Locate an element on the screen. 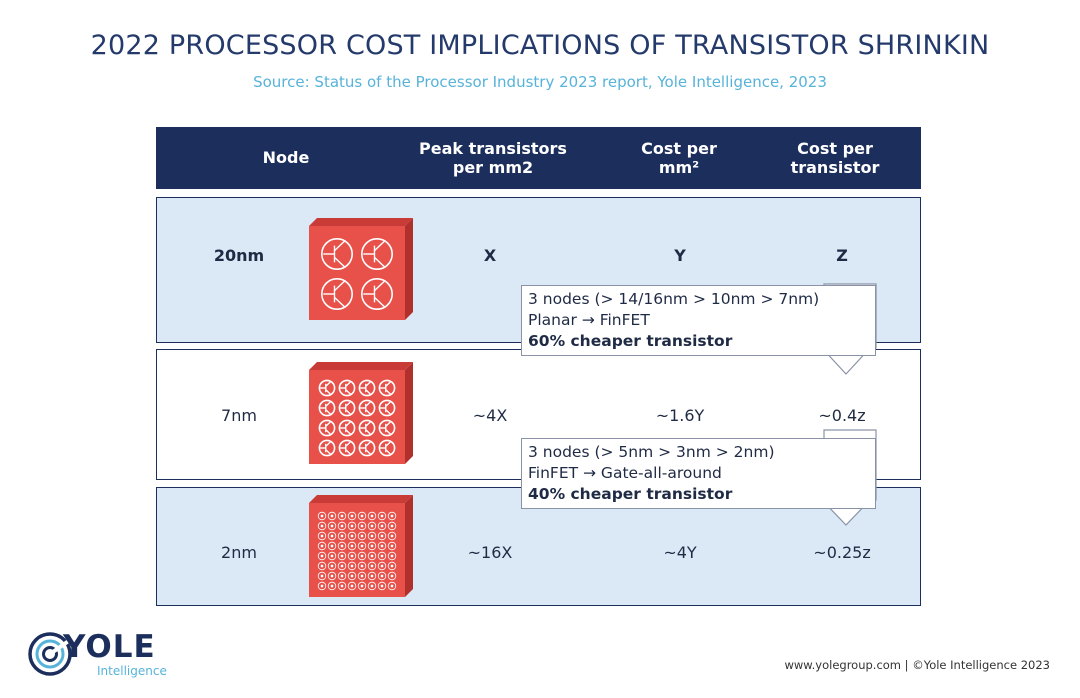 The height and width of the screenshot is (698, 1080). callout-line: Planar → FinFET is located at coordinates (589, 319).